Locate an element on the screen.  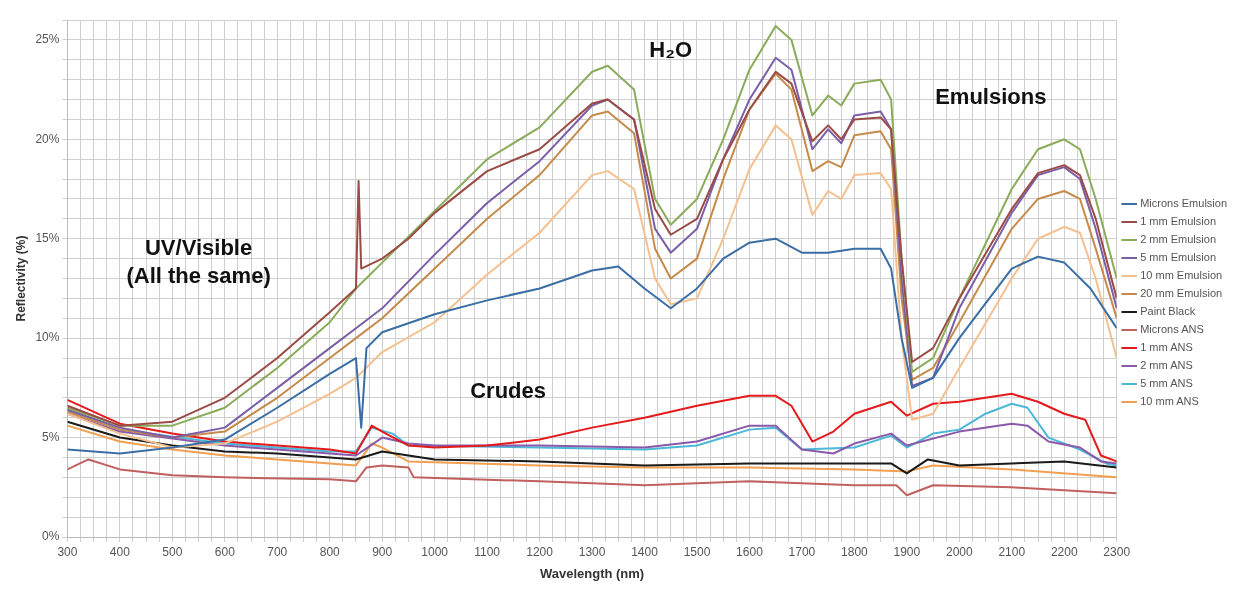
y-tick-label: 20% is located at coordinates (47, 138).